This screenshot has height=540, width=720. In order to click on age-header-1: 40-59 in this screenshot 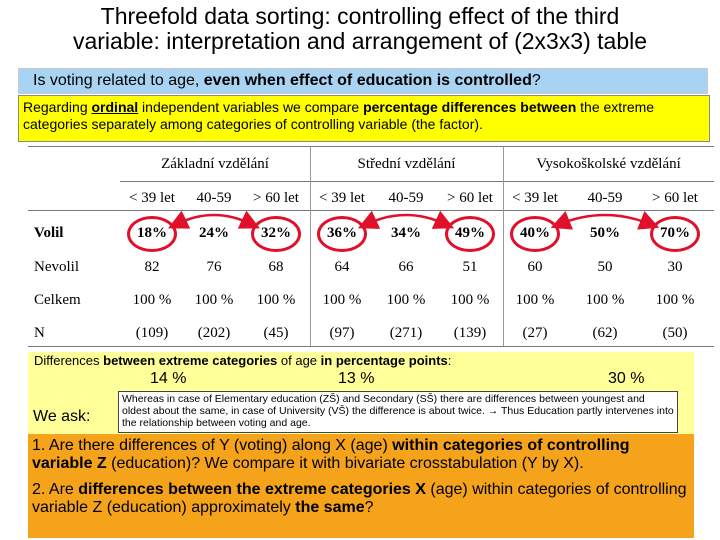, I will do `click(214, 198)`.